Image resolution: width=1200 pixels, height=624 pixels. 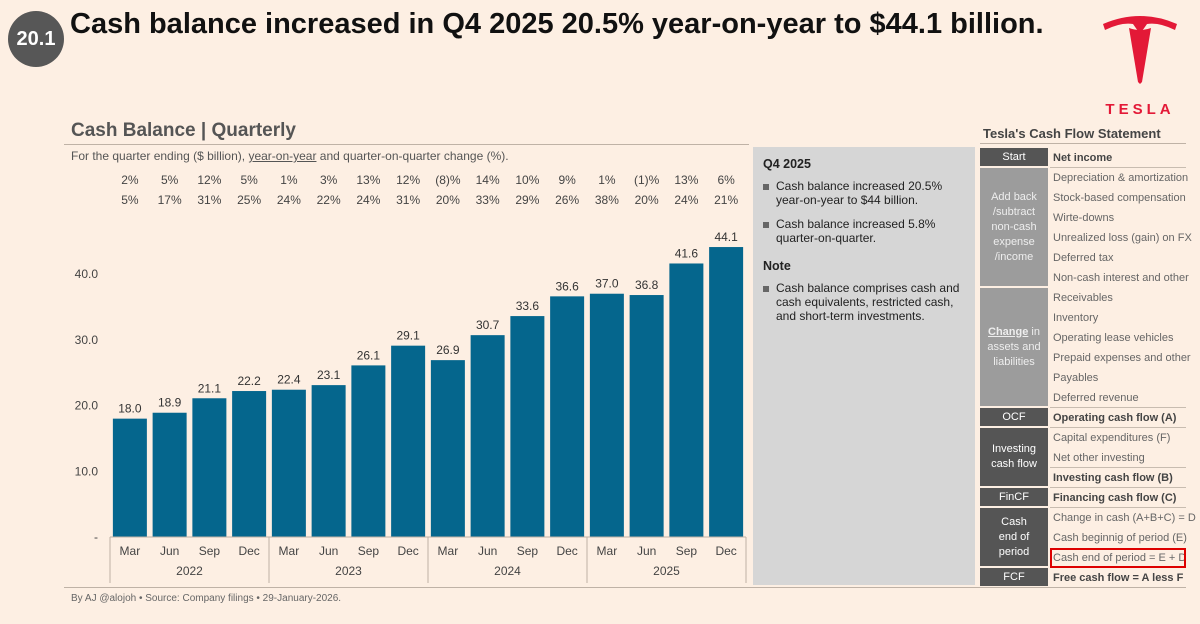 I want to click on cfs-row: Depreciation & amortization, so click(x=1121, y=178).